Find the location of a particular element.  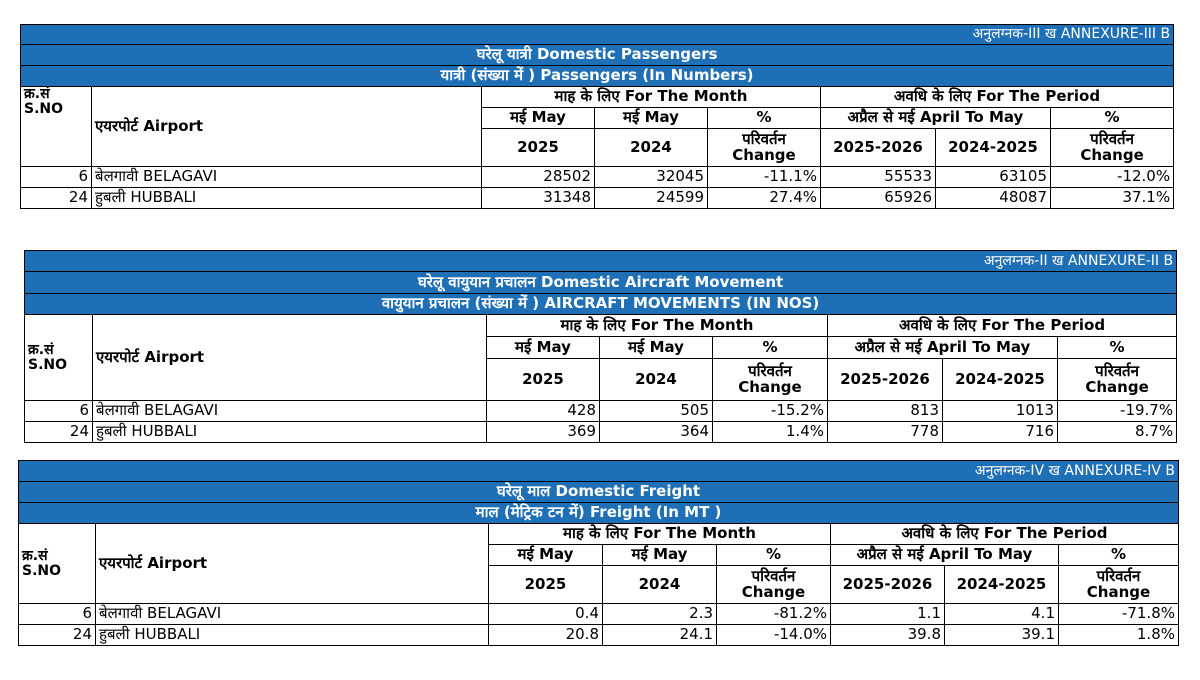

value-cell: 39.8 is located at coordinates (887, 635).